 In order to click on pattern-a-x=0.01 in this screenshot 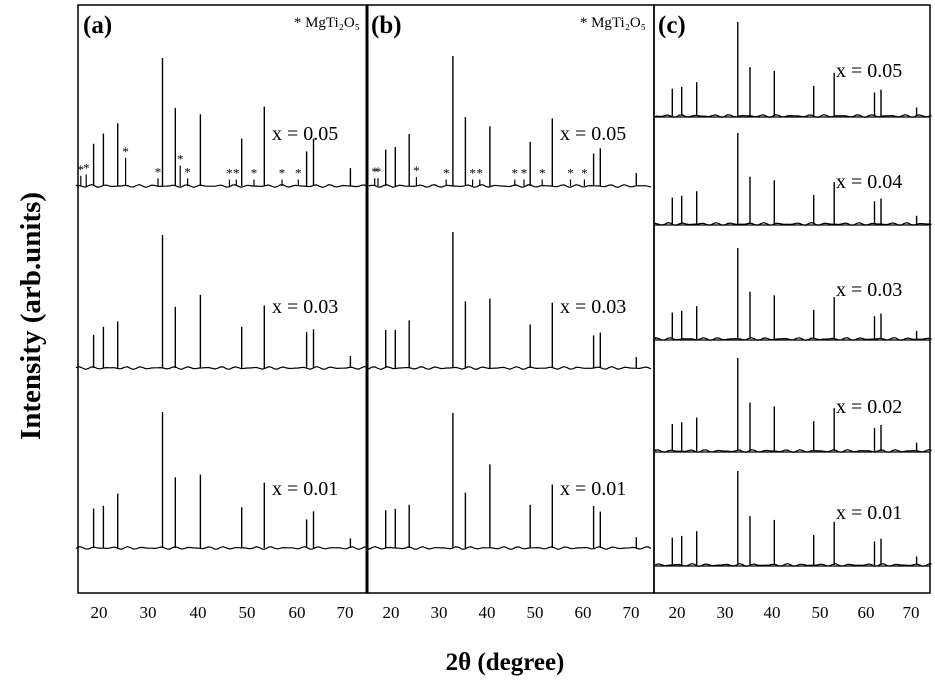, I will do `click(221, 481)`.